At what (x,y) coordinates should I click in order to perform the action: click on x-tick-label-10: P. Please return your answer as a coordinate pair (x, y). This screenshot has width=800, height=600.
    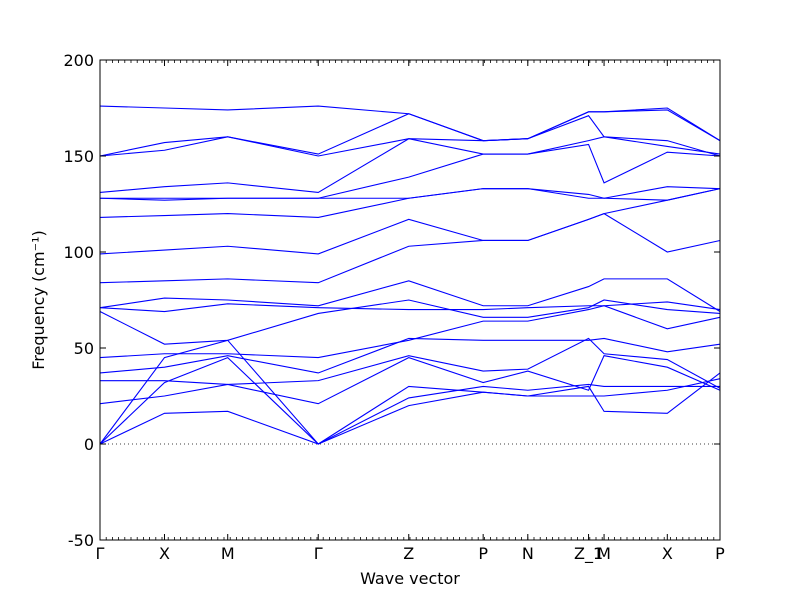
    Looking at the image, I should click on (720, 553).